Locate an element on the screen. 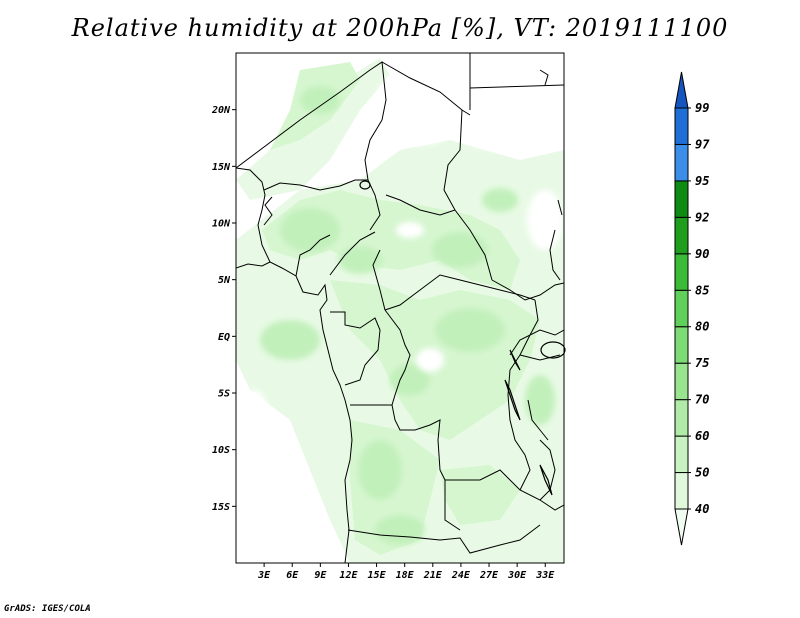  lat-tick-label: 15S is located at coordinates (221, 507).